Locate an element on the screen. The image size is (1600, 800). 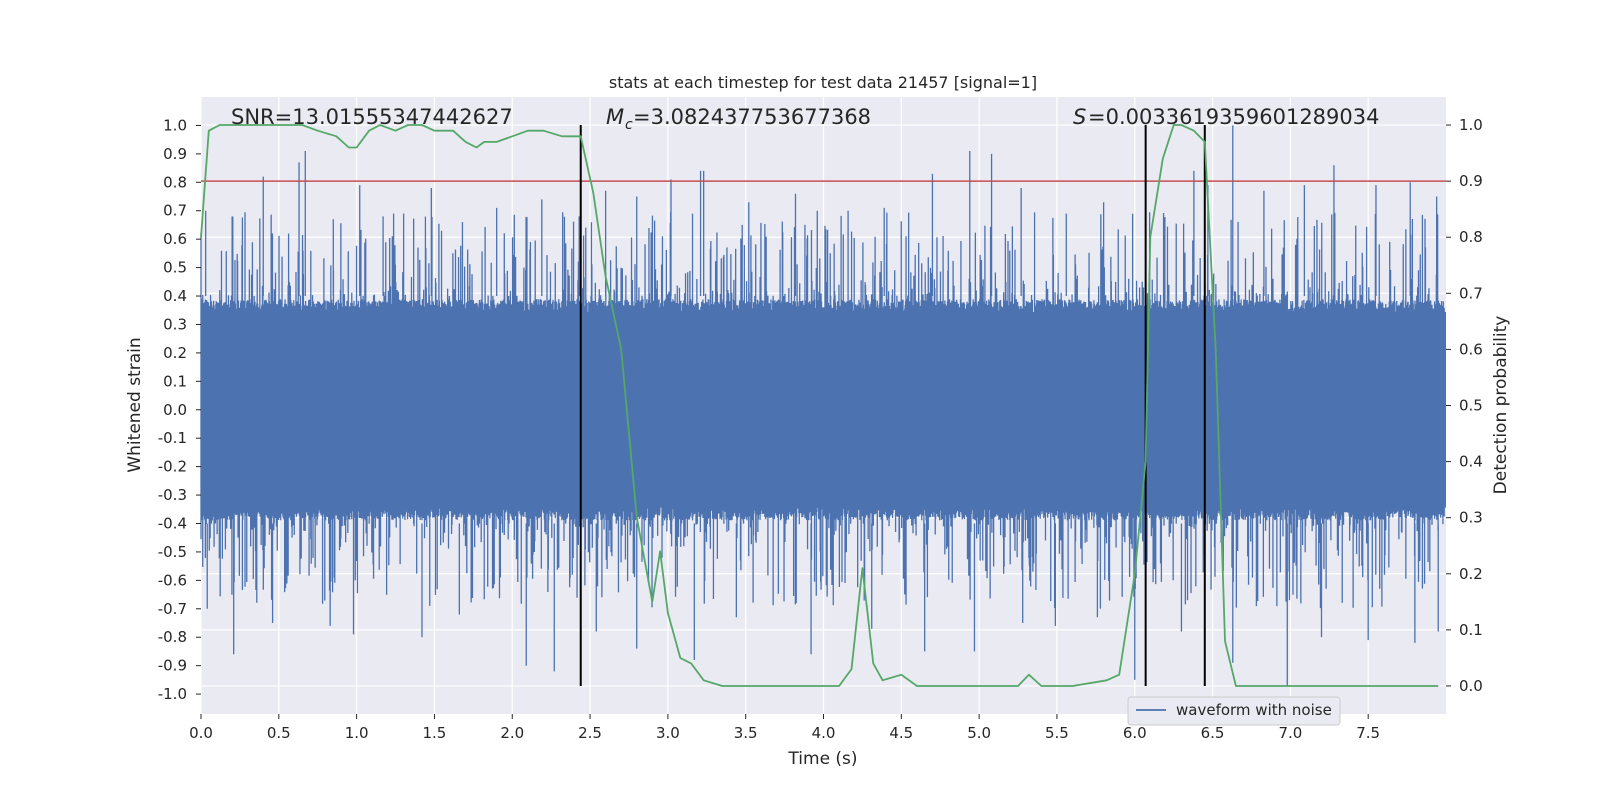
y2-tick-label: 0.7 is located at coordinates (1471, 293).